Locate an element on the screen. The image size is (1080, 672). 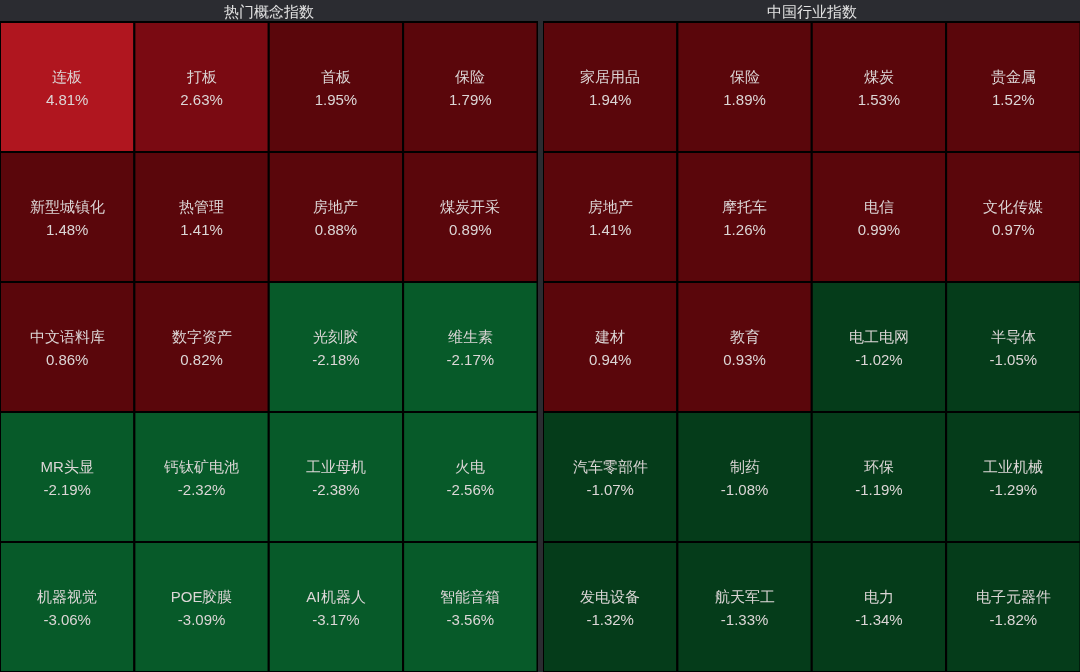
category-label: 数字资产 is located at coordinates (201, 336).